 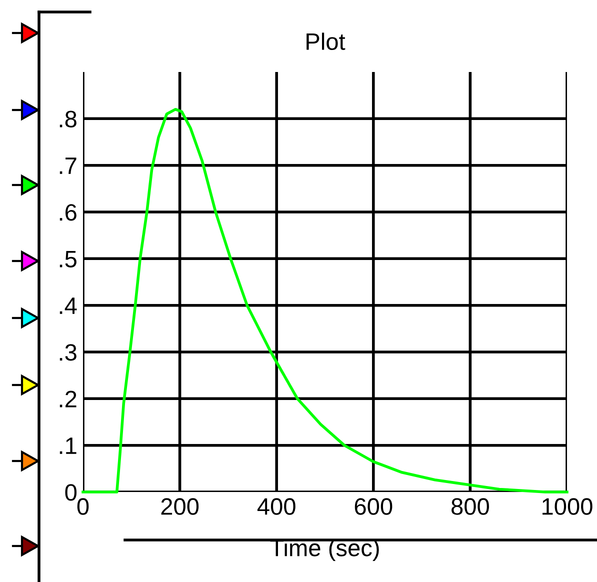 I want to click on x-tick-label: 200, so click(x=180, y=506).